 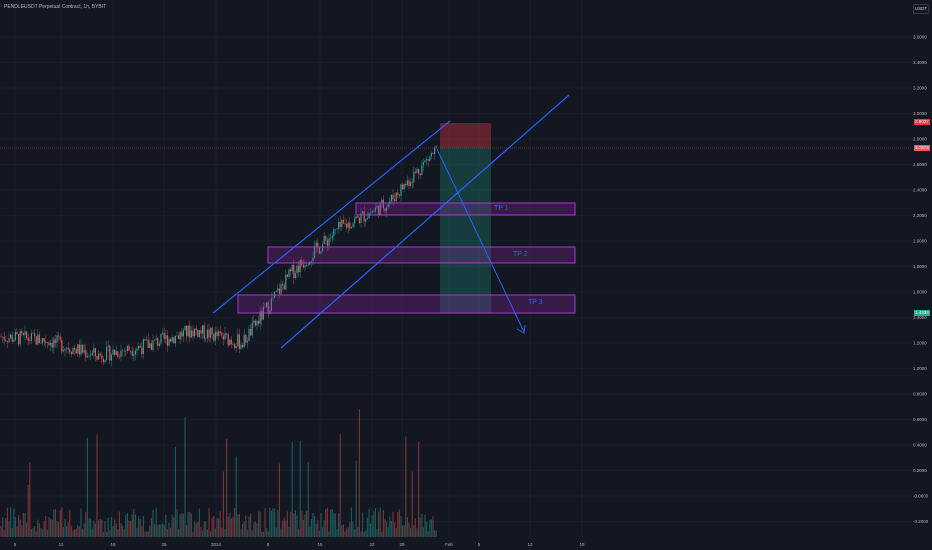 What do you see at coordinates (520, 254) in the screenshot?
I see `tp2-label: TP 2` at bounding box center [520, 254].